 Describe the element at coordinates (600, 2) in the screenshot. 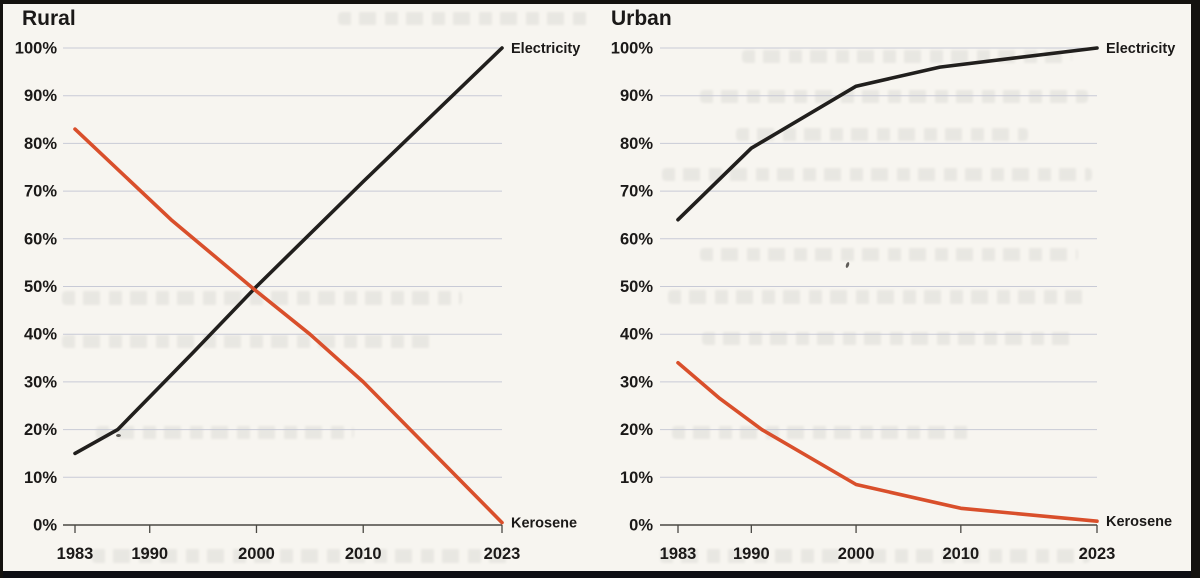

I see `scan-edge-top` at that location.